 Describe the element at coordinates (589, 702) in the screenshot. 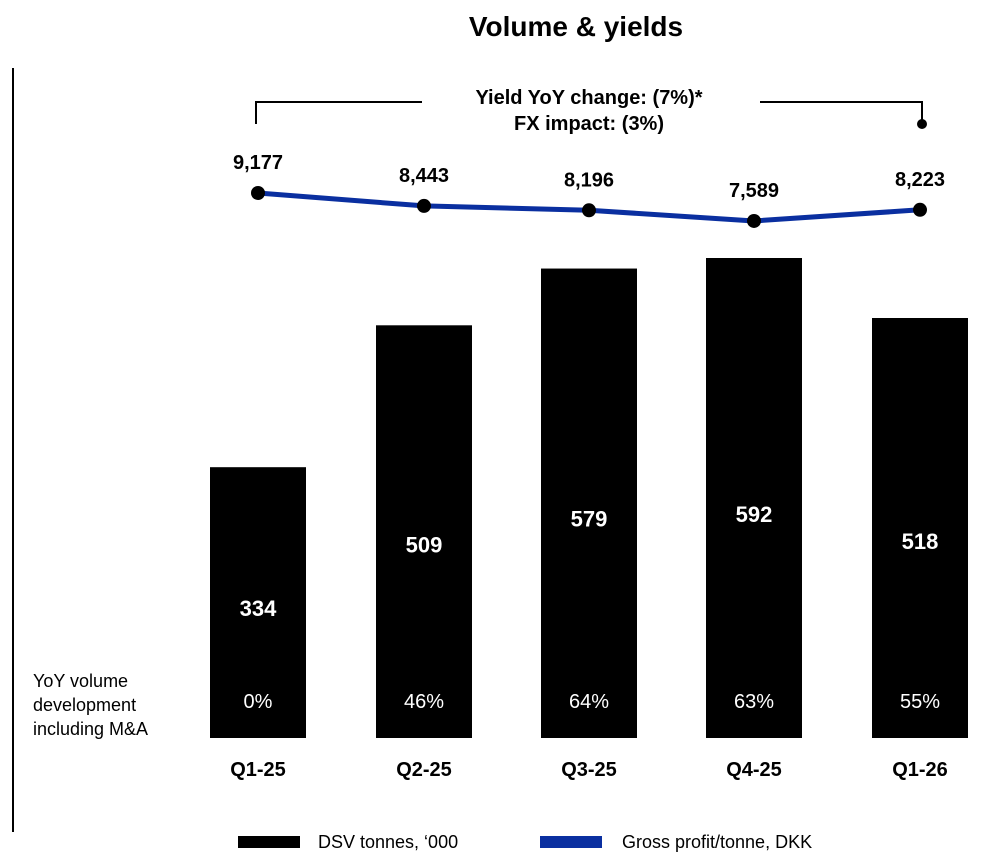

I see `yoy-value-label: 64%` at that location.